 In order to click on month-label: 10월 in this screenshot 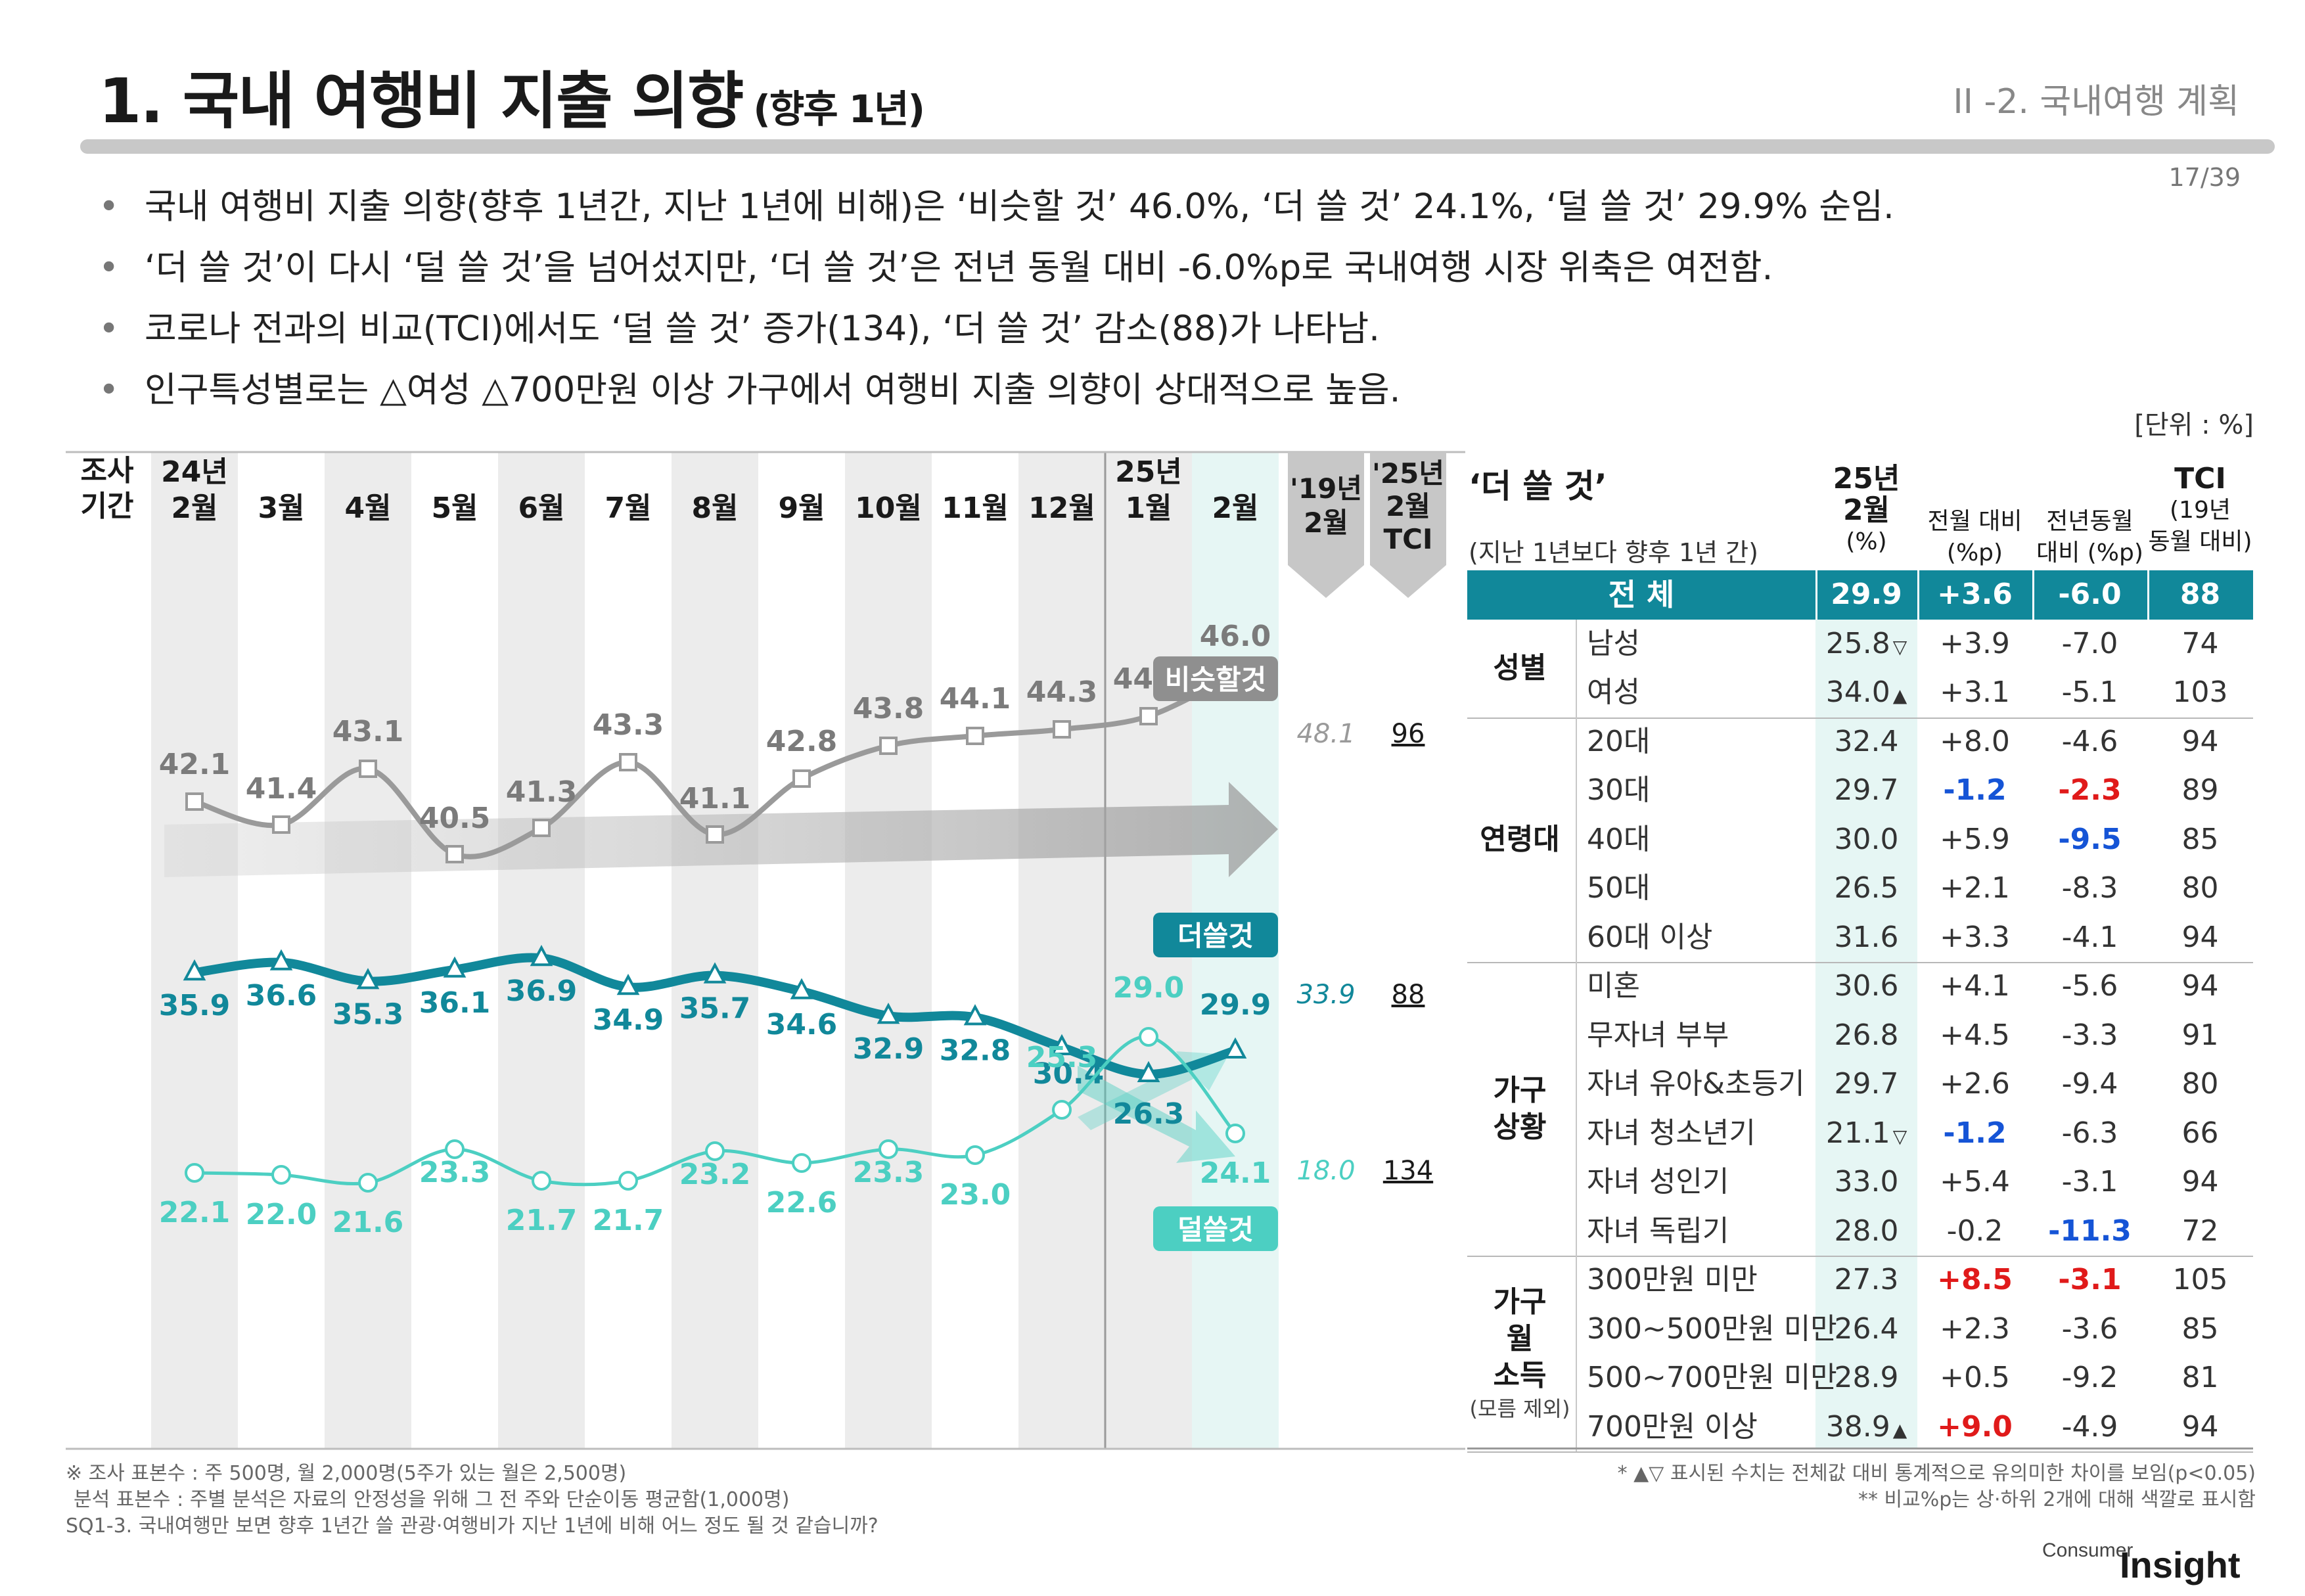, I will do `click(888, 508)`.